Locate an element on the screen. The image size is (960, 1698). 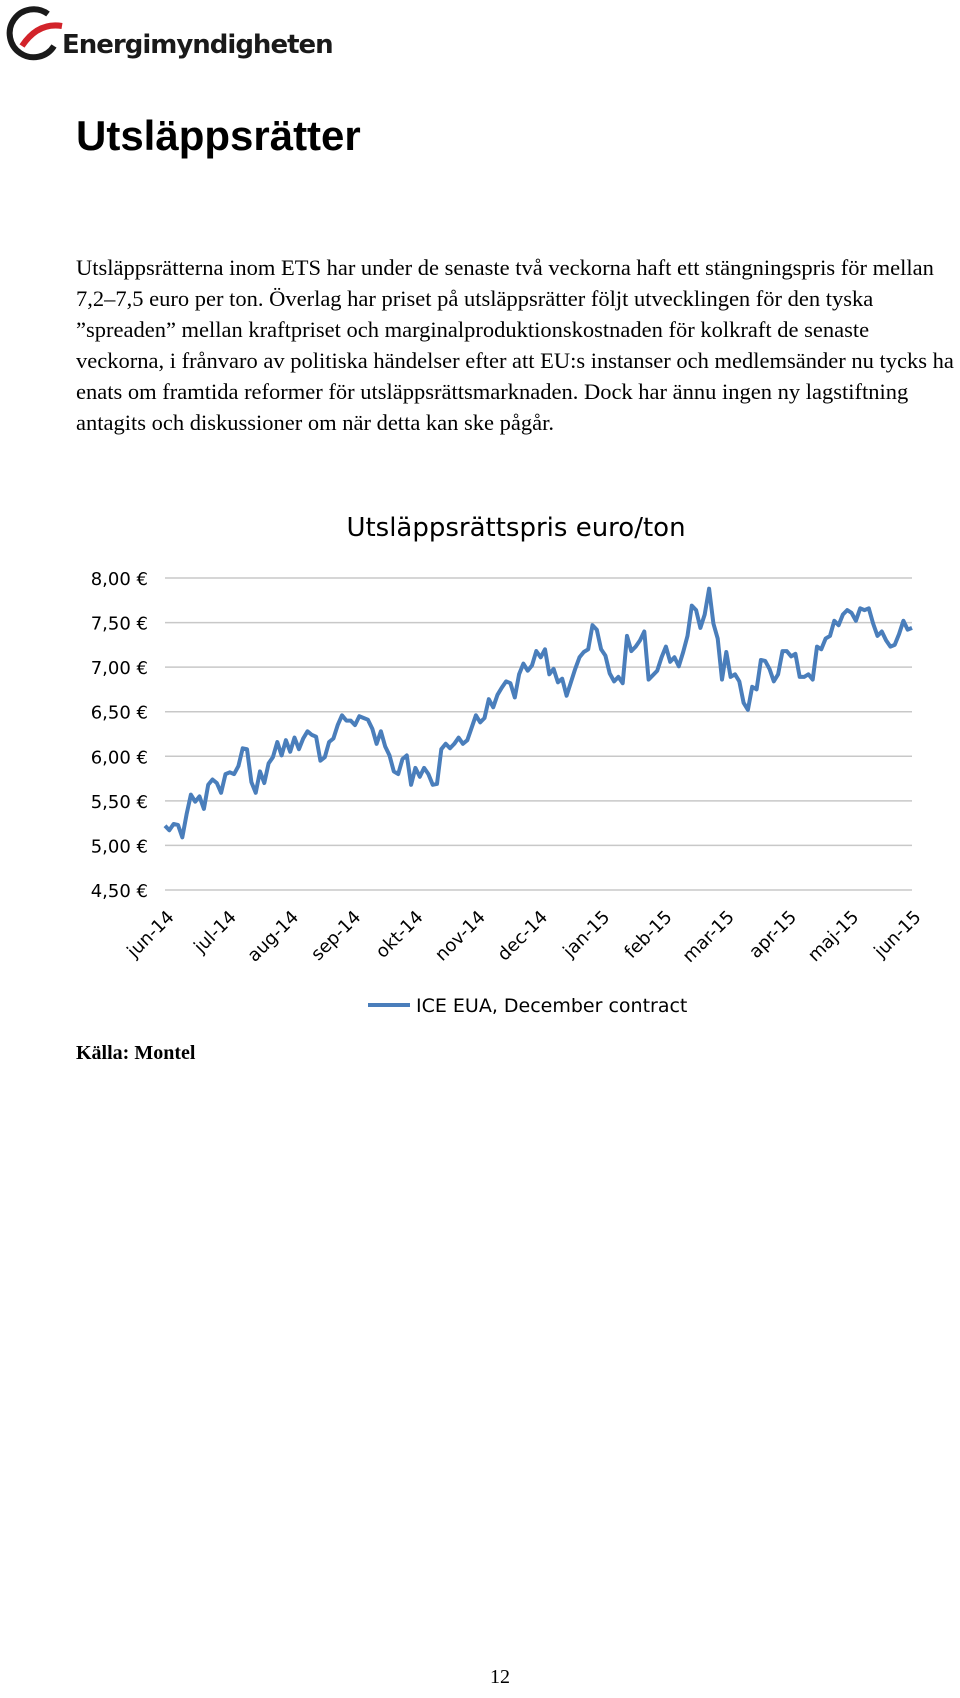
y-tick-label: 4,50 € is located at coordinates (119, 891).